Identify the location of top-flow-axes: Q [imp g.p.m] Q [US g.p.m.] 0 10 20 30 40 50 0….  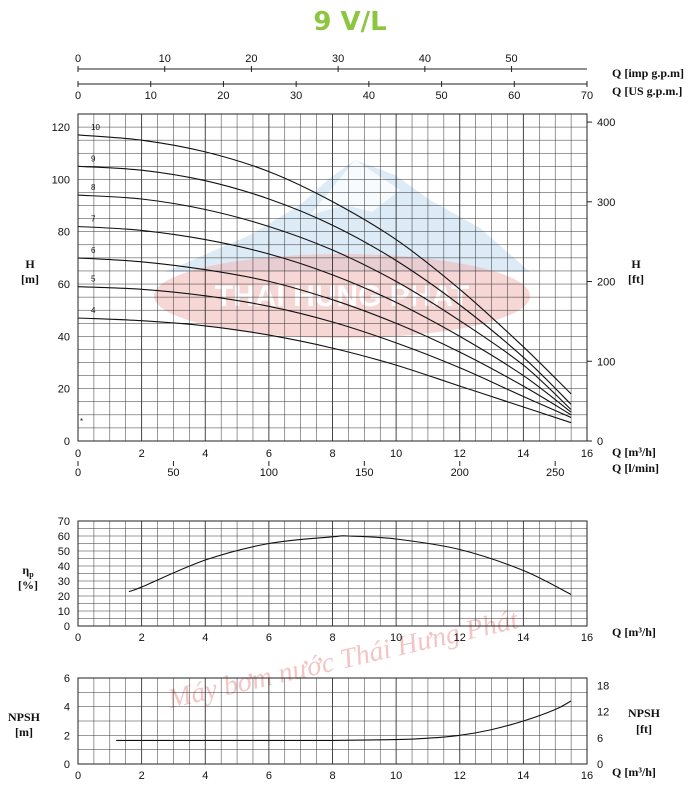
(379, 77).